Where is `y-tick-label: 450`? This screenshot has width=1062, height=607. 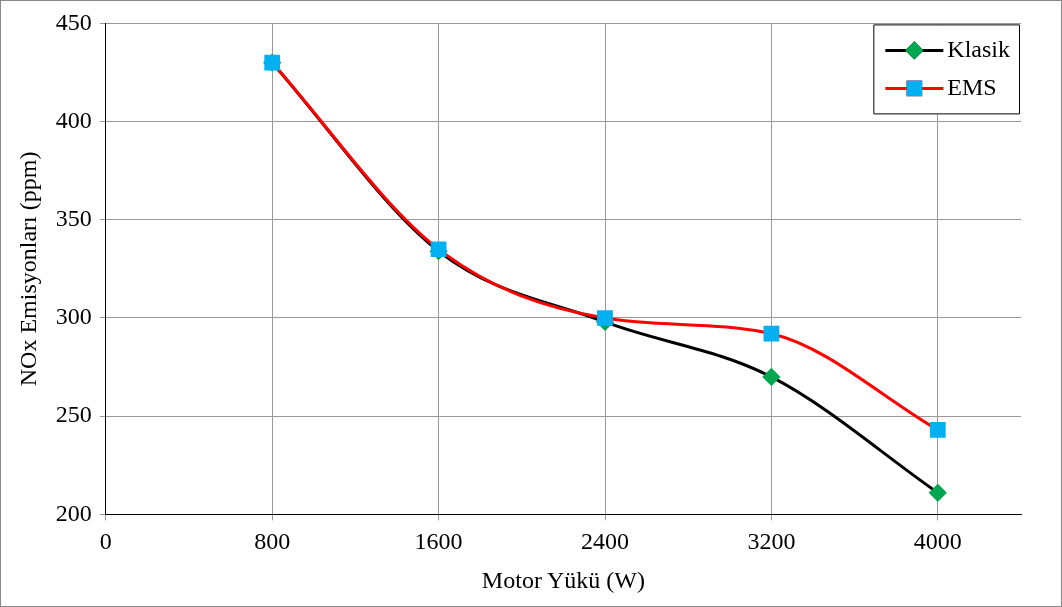
y-tick-label: 450 is located at coordinates (73, 21).